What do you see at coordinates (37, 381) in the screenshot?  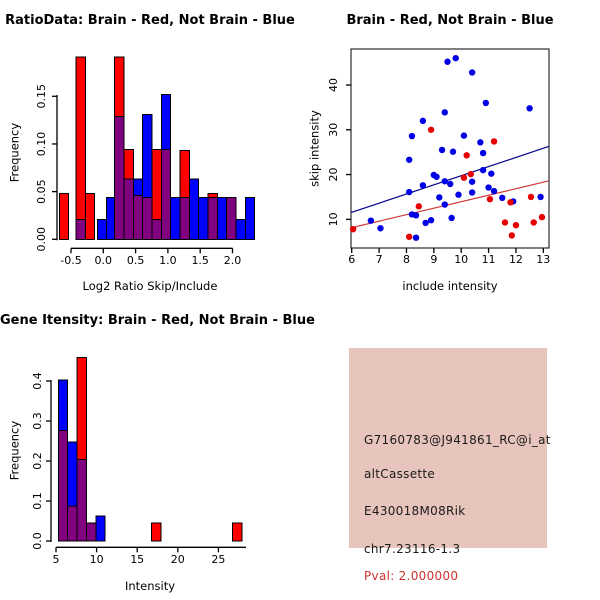 I see `y-tick-label: 0.4` at bounding box center [37, 381].